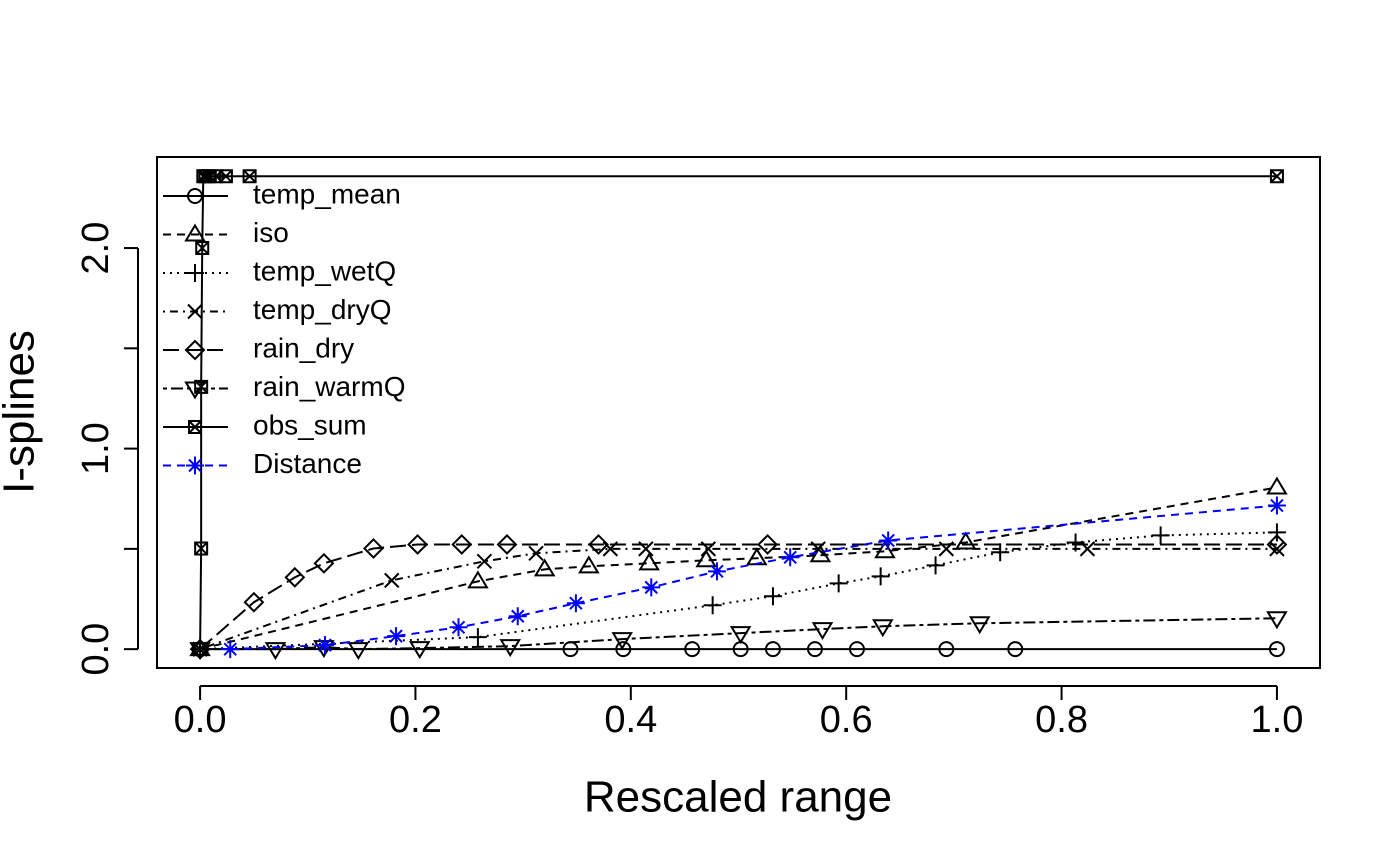  Describe the element at coordinates (327, 193) in the screenshot. I see `legend-label: temp_mean` at that location.